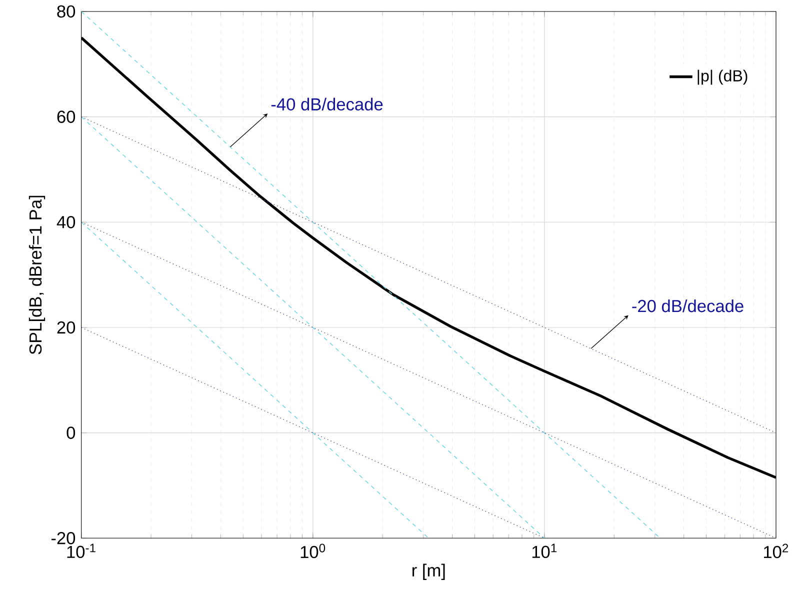 This screenshot has height=614, width=800. What do you see at coordinates (428, 572) in the screenshot?
I see `x-axis-title: r [m]` at bounding box center [428, 572].